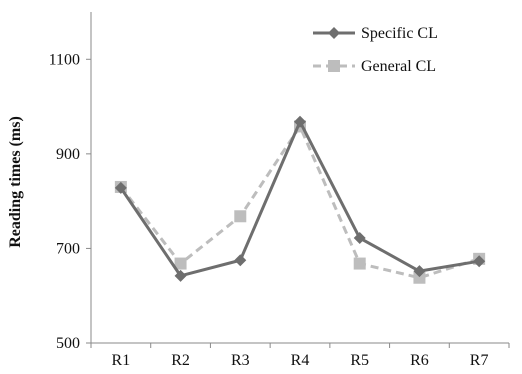 Image resolution: width=522 pixels, height=374 pixels. What do you see at coordinates (64, 59) in the screenshot?
I see `y-tick-label: 1100` at bounding box center [64, 59].